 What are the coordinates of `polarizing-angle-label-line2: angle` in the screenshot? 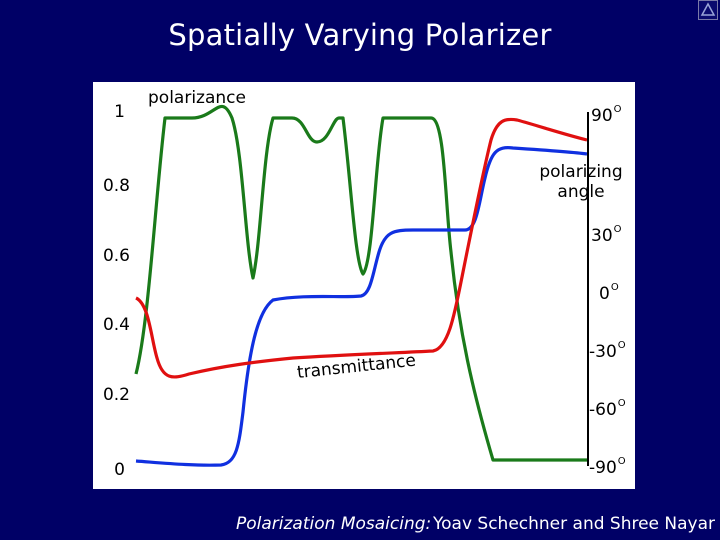 It's located at (581, 192).